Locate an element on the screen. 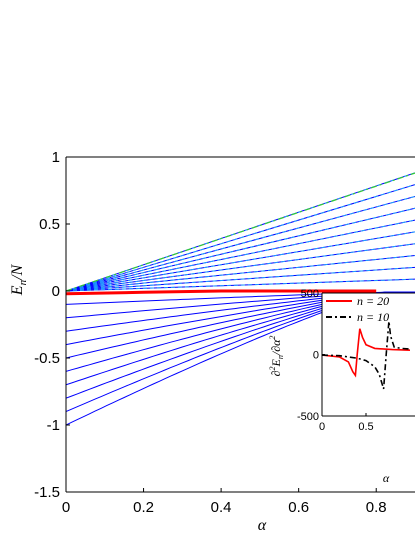 The width and height of the screenshot is (415, 537). main-y-tick-label: -1.5 is located at coordinates (47, 492).